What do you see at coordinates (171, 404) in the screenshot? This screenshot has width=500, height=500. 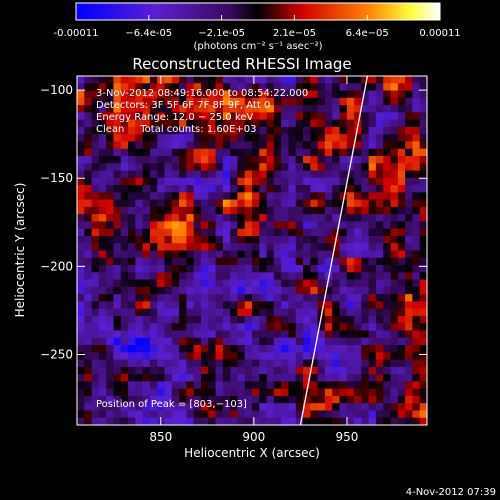 I see `peak-position-label: Position of Peak = [803,−103]` at bounding box center [171, 404].